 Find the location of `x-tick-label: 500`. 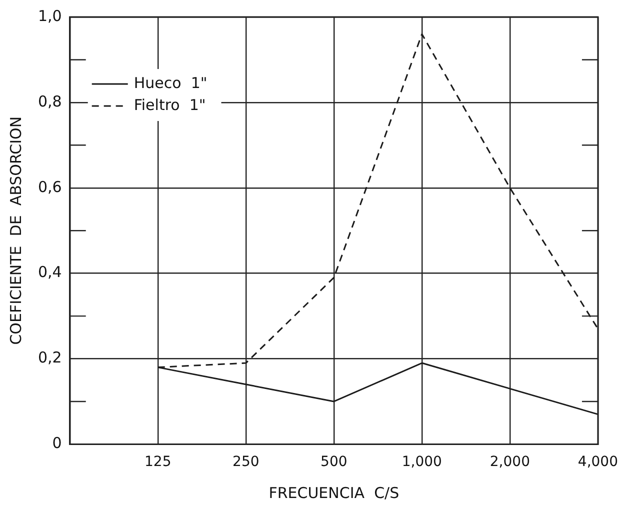

x-tick-label: 500 is located at coordinates (334, 462).